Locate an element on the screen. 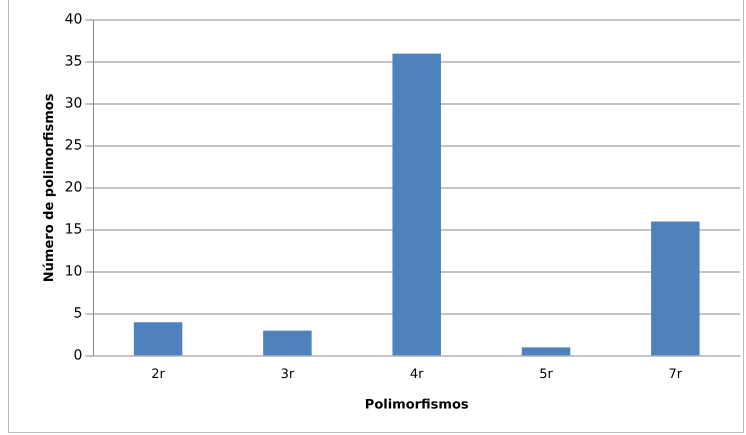 This screenshot has width=746, height=435. y-tick-label: 40 is located at coordinates (73, 20).